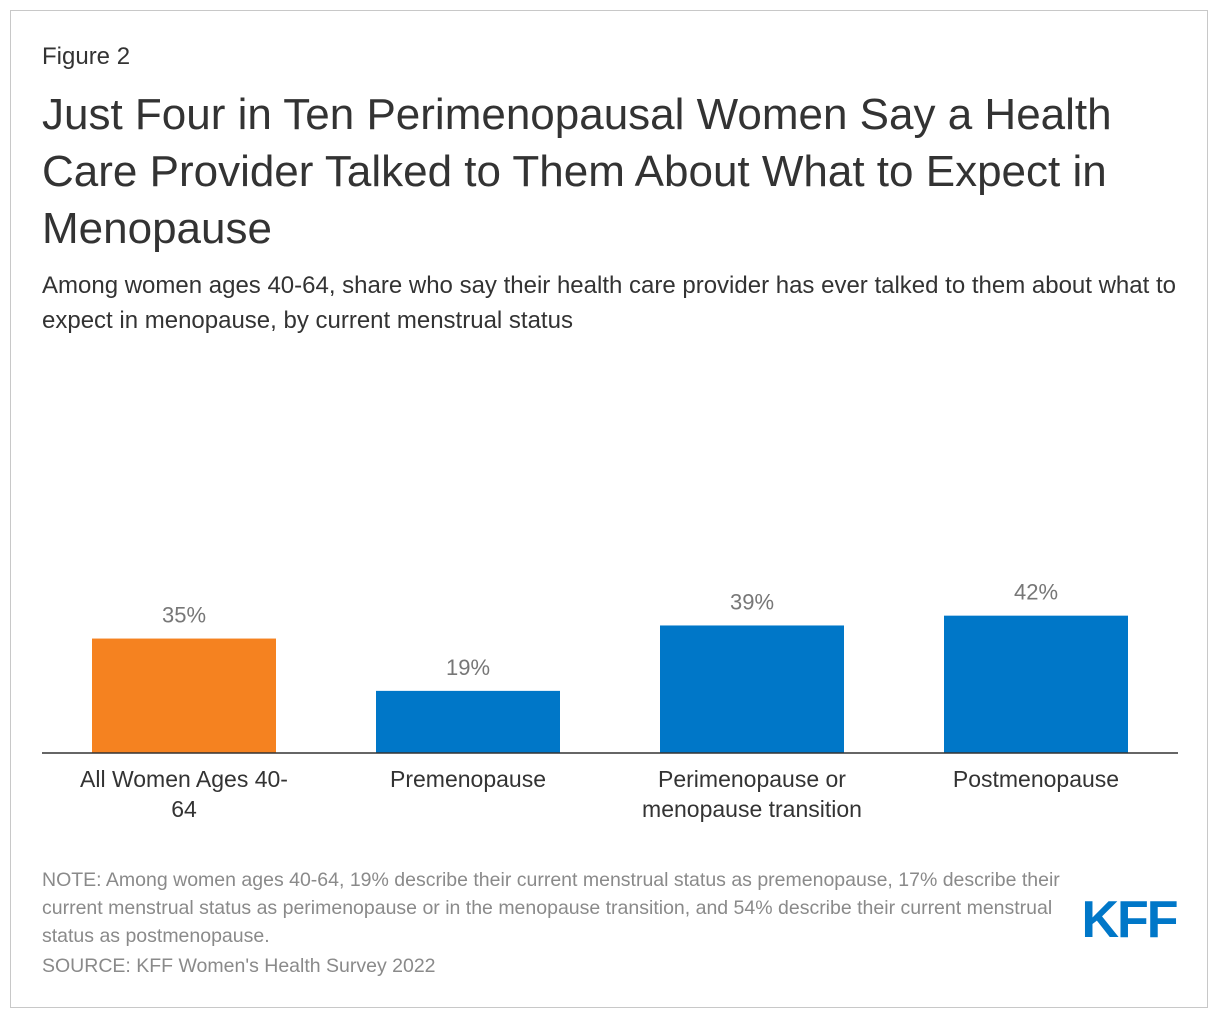 The width and height of the screenshot is (1220, 1020). What do you see at coordinates (184, 794) in the screenshot?
I see `category-label-0: All Women Ages 40-64` at bounding box center [184, 794].